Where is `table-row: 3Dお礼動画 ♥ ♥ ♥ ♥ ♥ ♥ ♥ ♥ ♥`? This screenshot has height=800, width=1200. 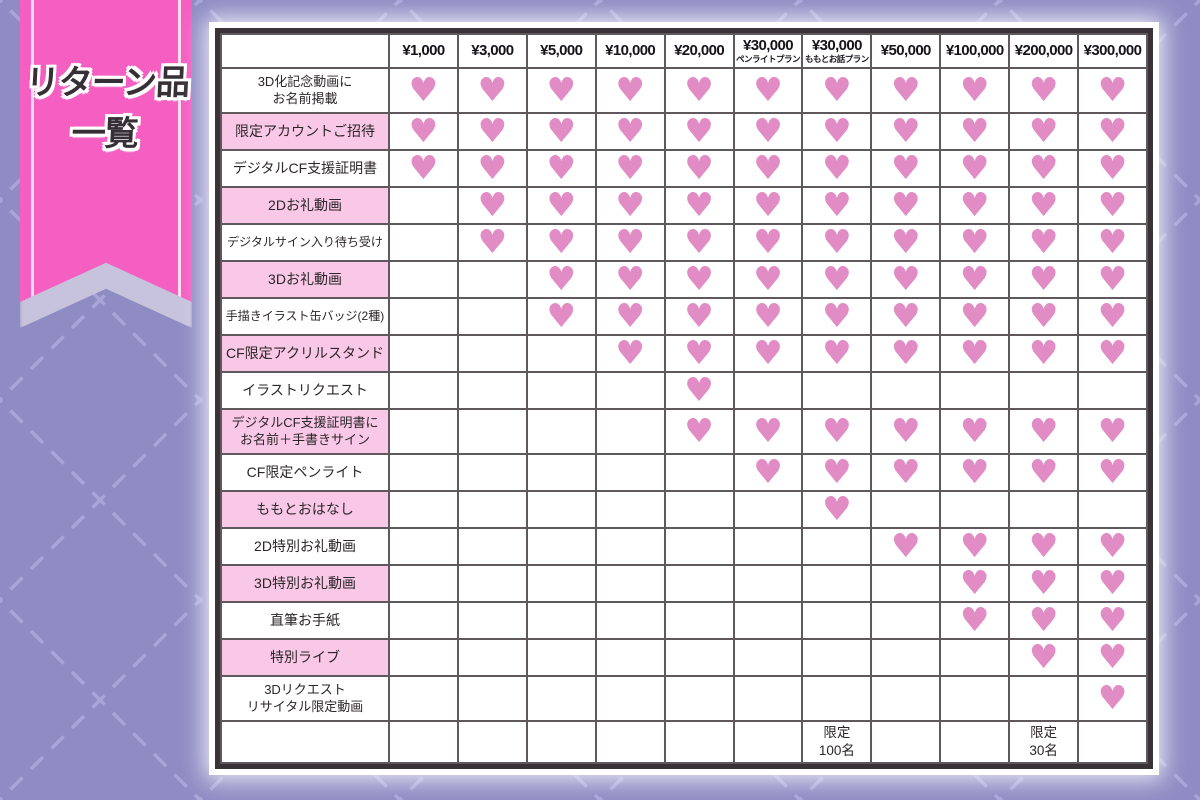
table-row: 3Dお礼動画 ♥ ♥ ♥ ♥ ♥ ♥ ♥ ♥ ♥ is located at coordinates (684, 279).